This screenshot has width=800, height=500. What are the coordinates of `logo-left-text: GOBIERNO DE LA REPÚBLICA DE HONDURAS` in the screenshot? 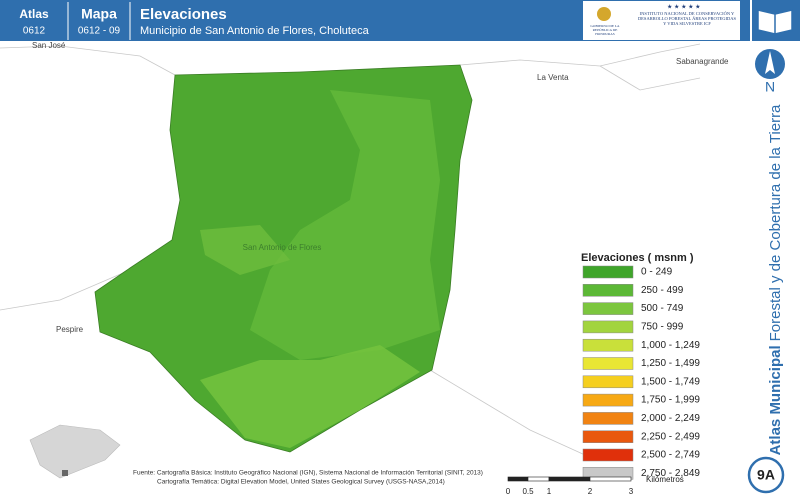 It's located at (605, 30).